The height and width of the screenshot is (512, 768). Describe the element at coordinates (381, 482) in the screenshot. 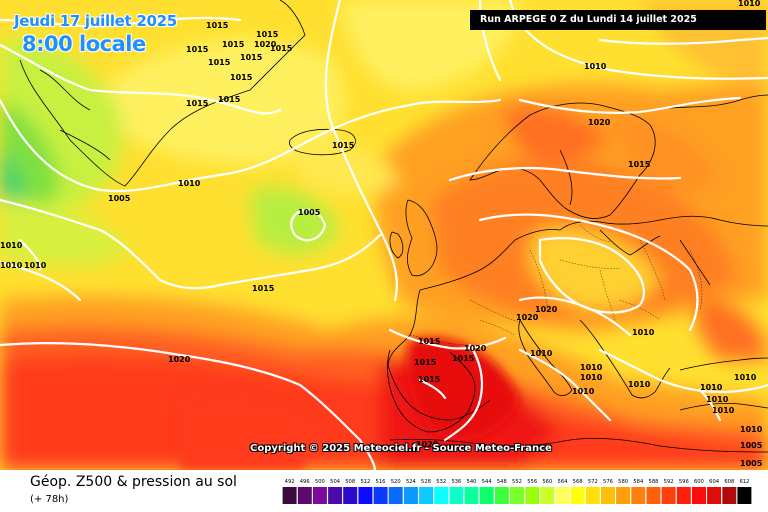

I see `scale-label: 516` at that location.